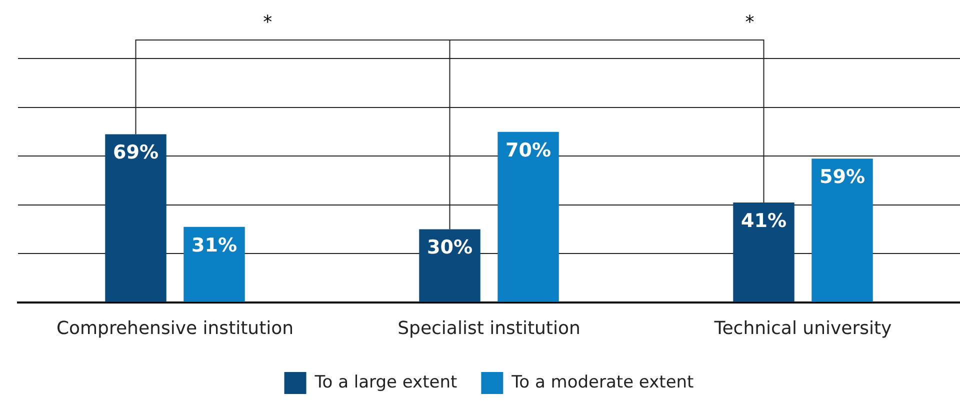 Image resolution: width=960 pixels, height=404 pixels. Describe the element at coordinates (386, 382) in the screenshot. I see `legend-label: To a large extent` at that location.